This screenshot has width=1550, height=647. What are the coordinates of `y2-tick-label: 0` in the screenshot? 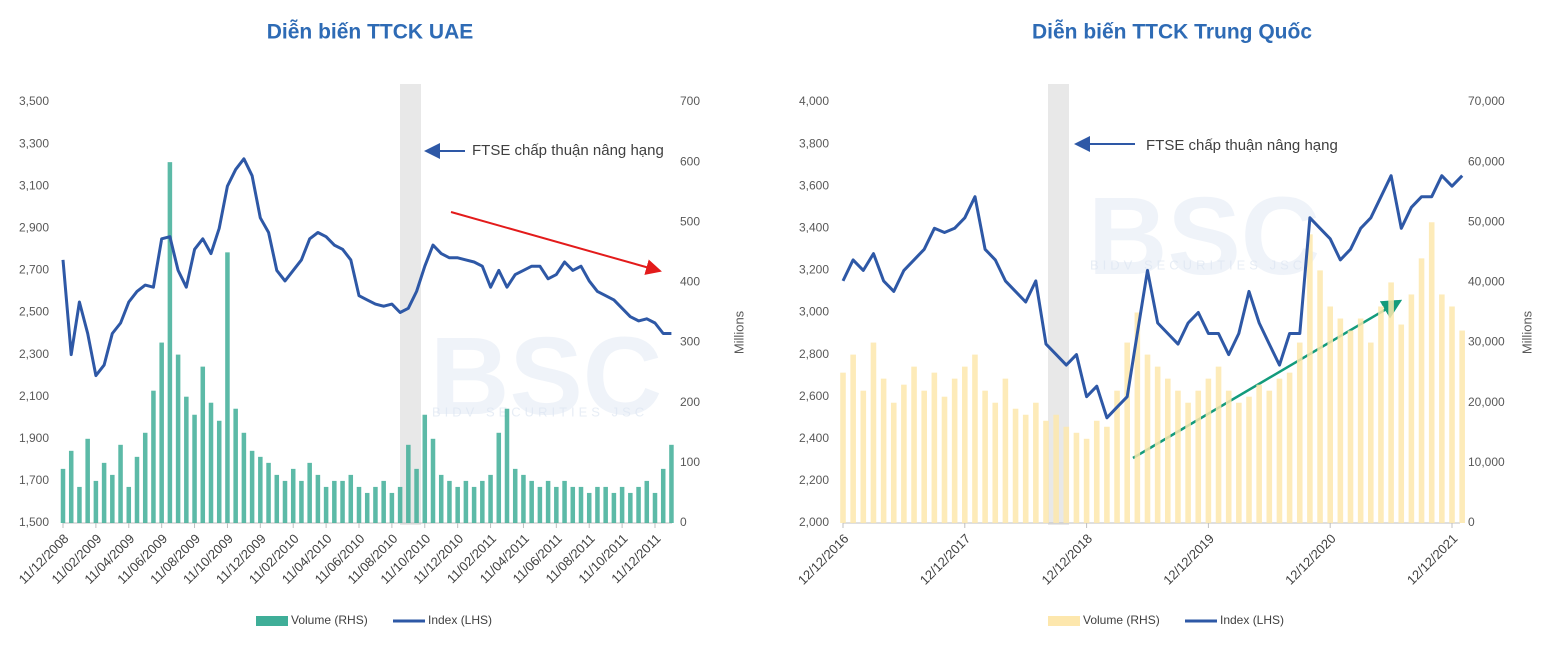 It's located at (1471, 522).